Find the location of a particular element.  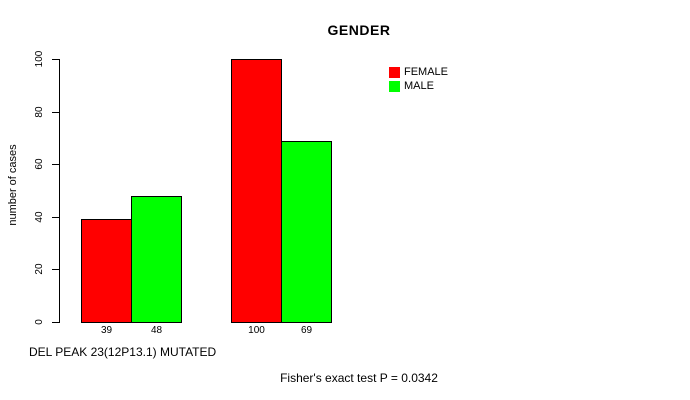

legend: FEMALE MALE is located at coordinates (418, 79).